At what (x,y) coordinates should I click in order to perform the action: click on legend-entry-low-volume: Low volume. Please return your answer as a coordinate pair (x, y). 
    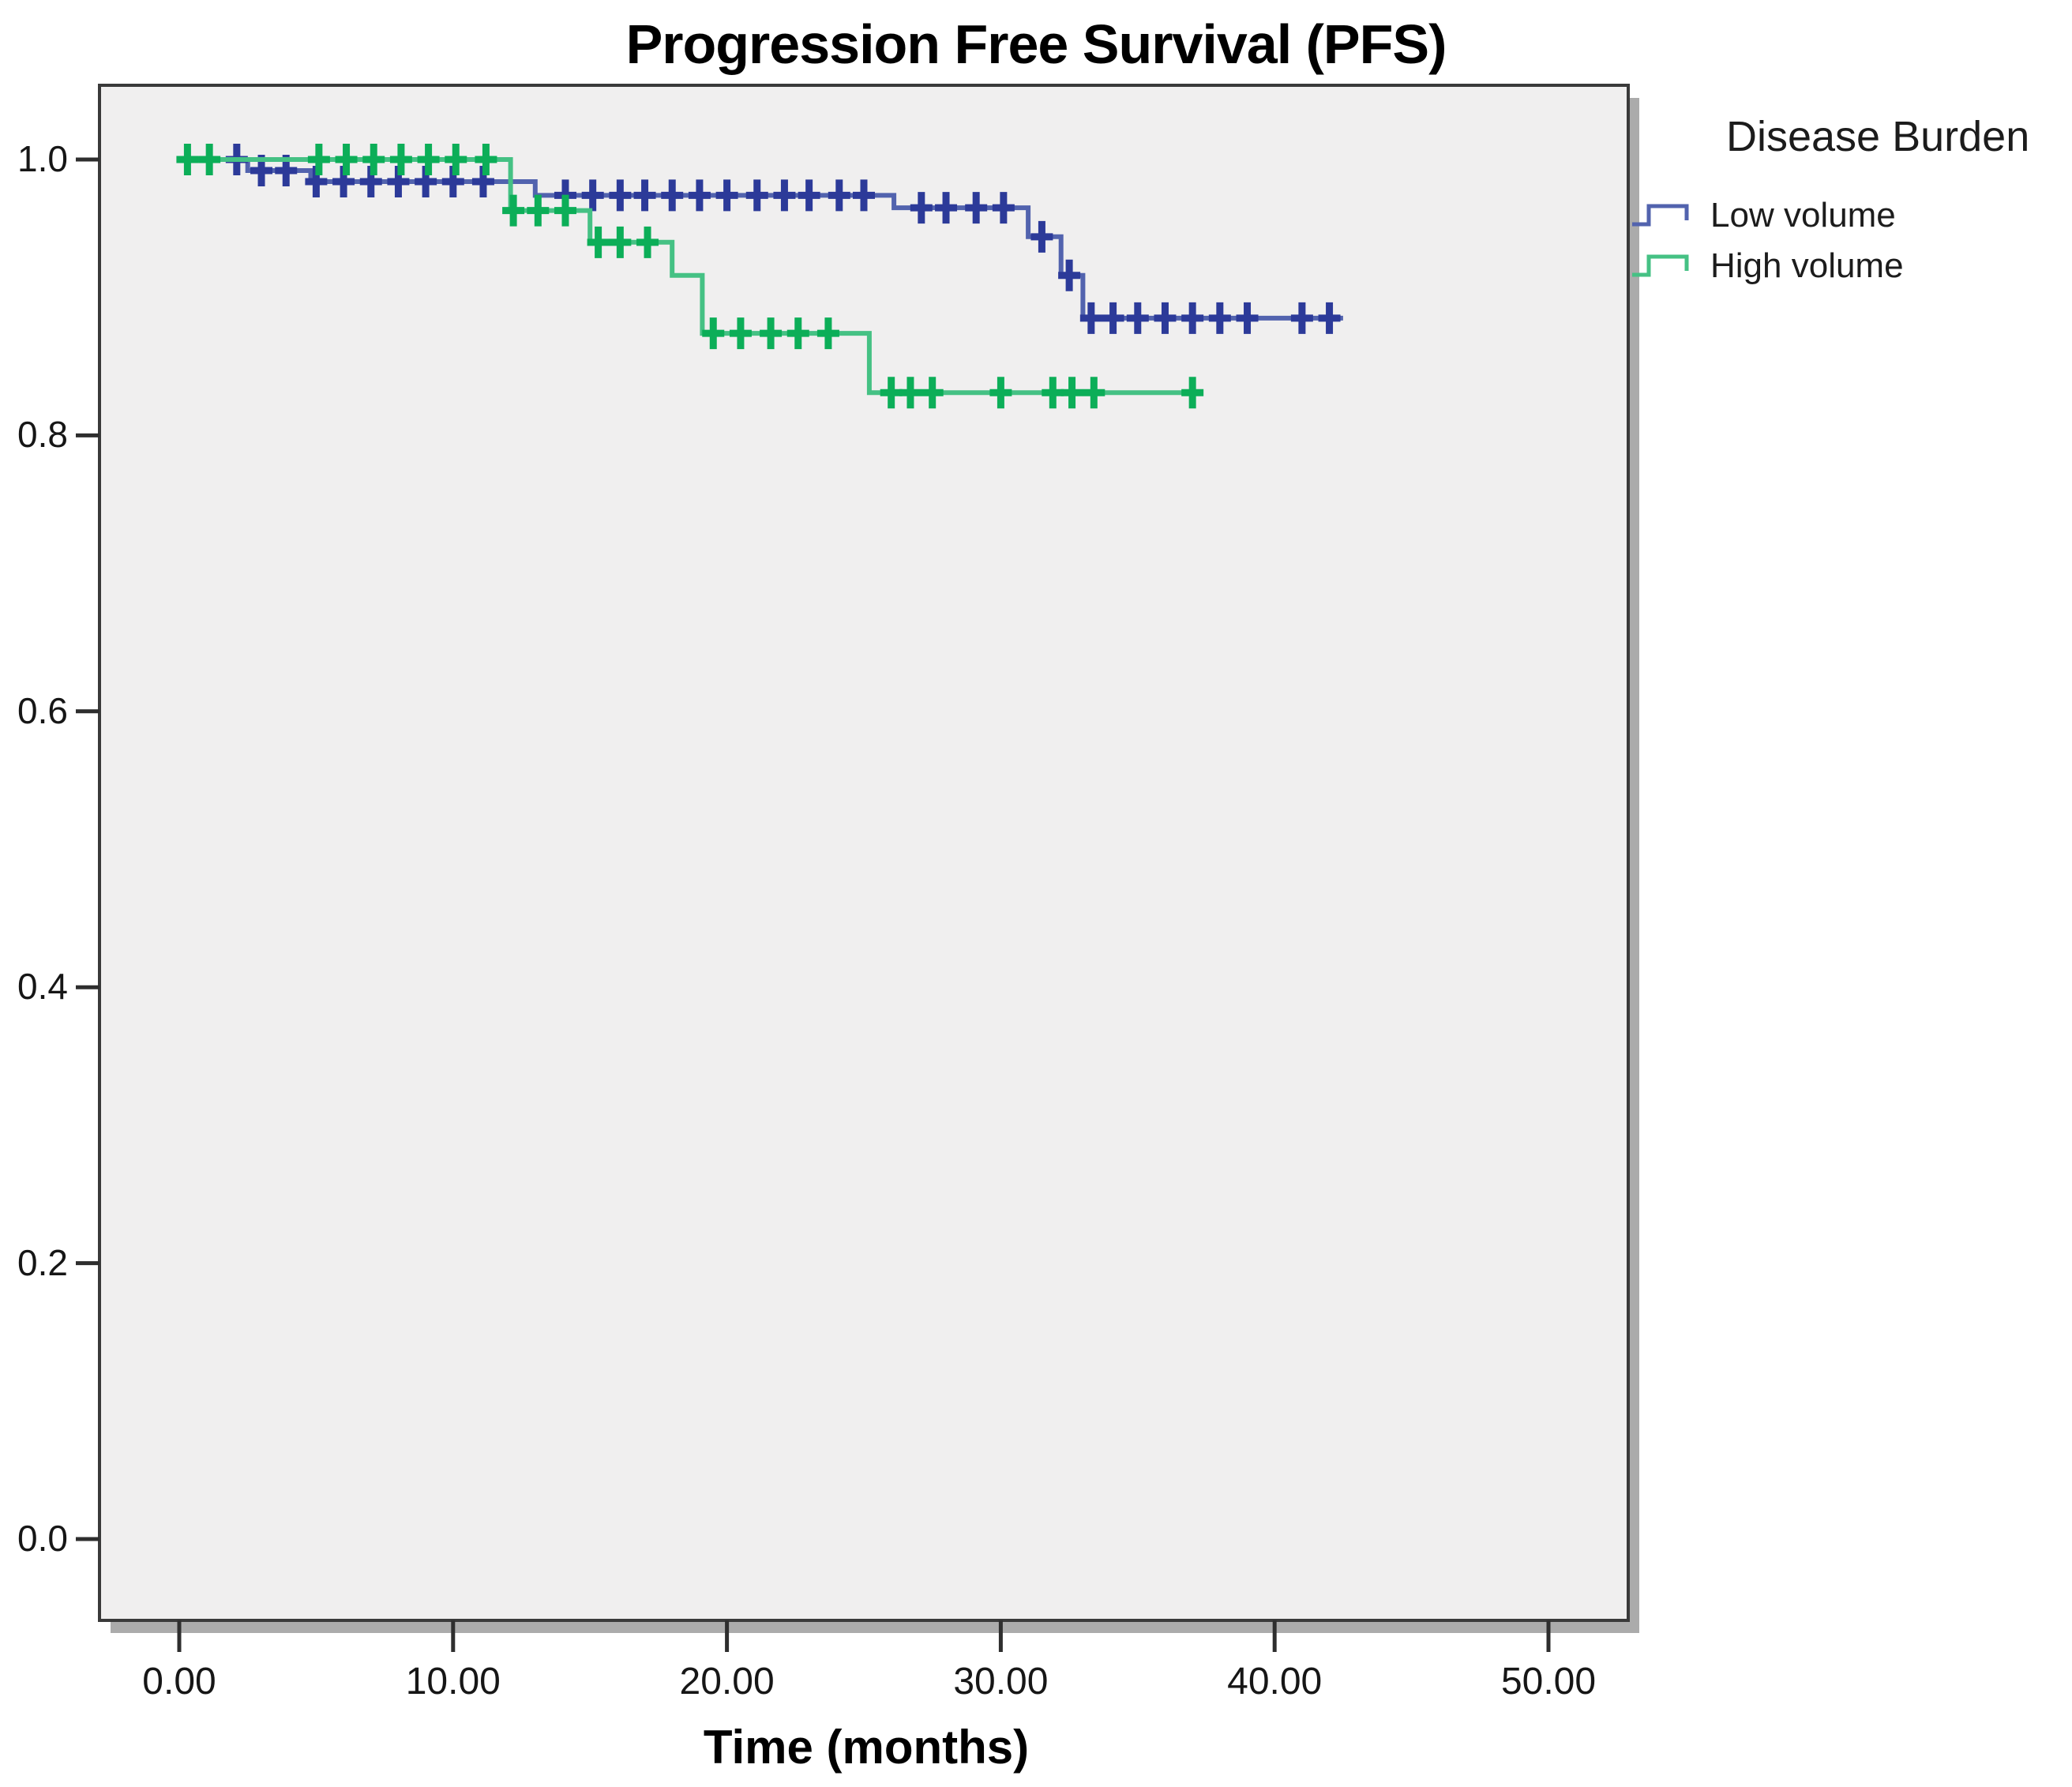
    Looking at the image, I should click on (1763, 215).